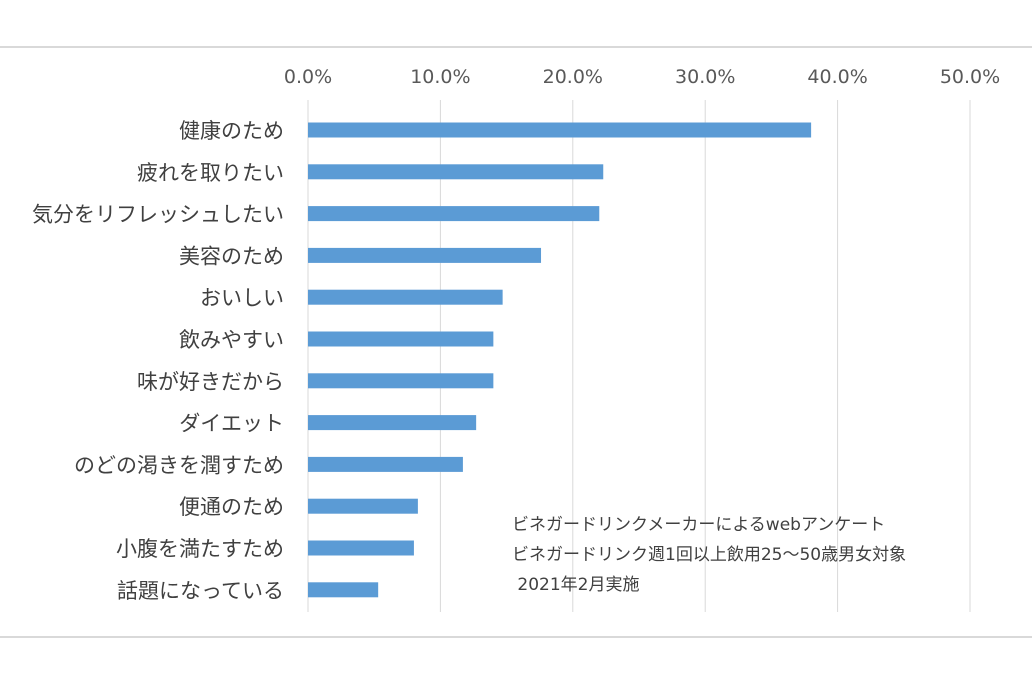  Describe the element at coordinates (231, 507) in the screenshot. I see `category-label: 便通のため` at that location.